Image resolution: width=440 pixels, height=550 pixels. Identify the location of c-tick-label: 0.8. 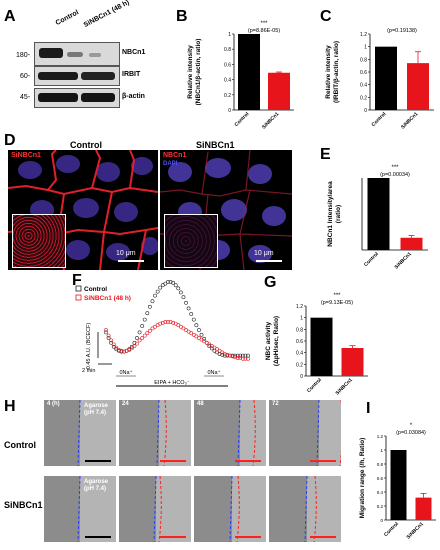
(363, 60).